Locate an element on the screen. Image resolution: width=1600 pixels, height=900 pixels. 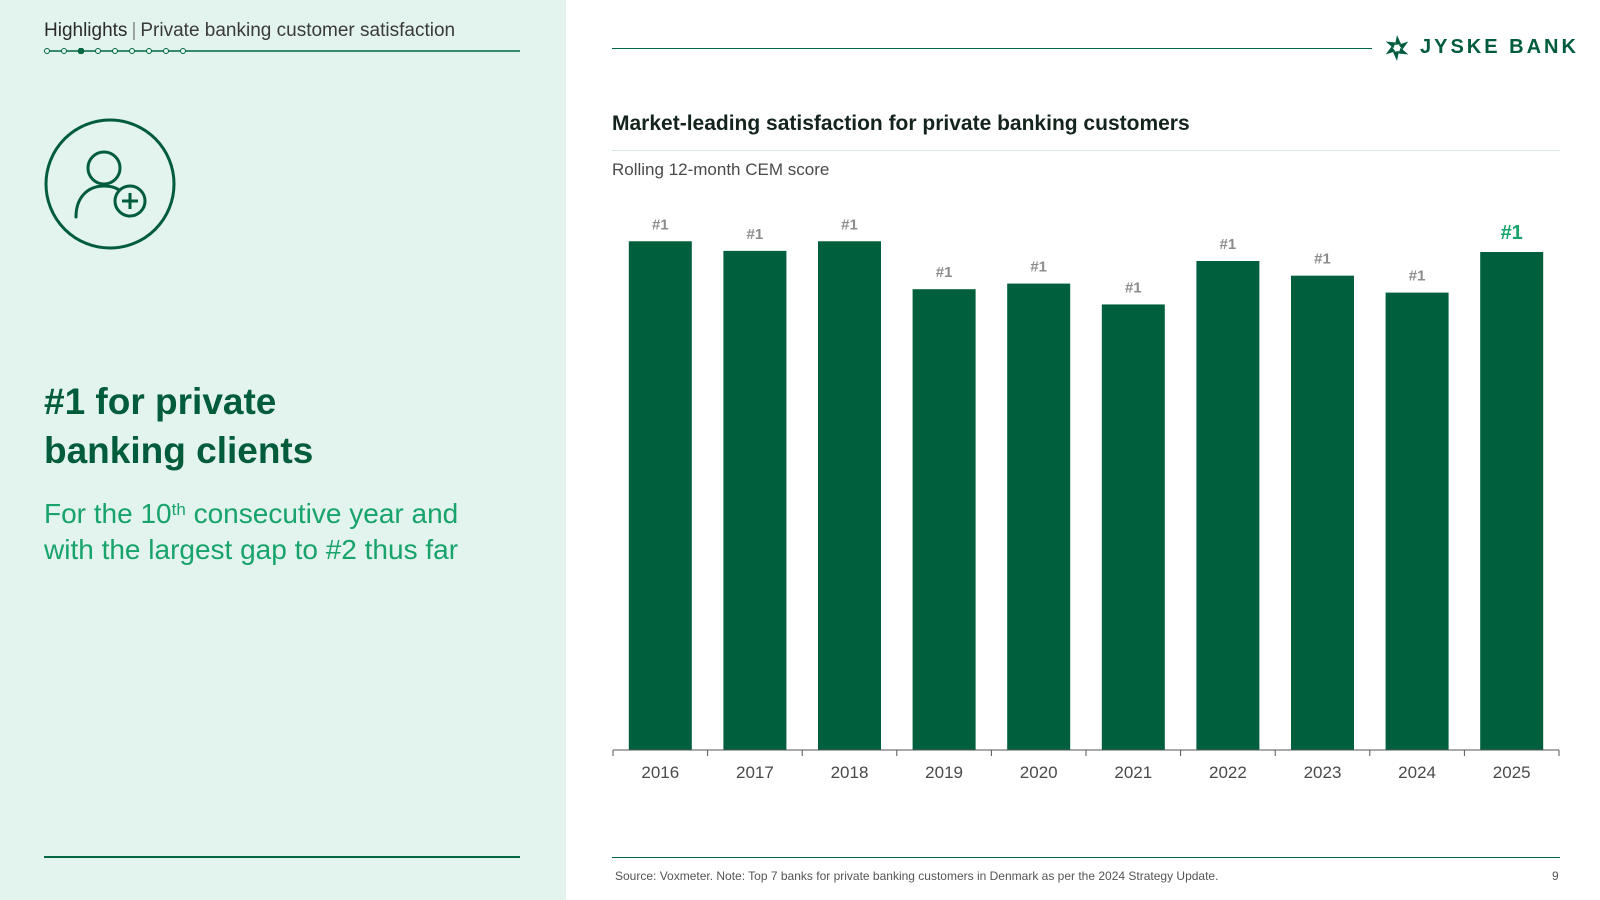
x-tick-label-2022: 2022 is located at coordinates (1228, 772).